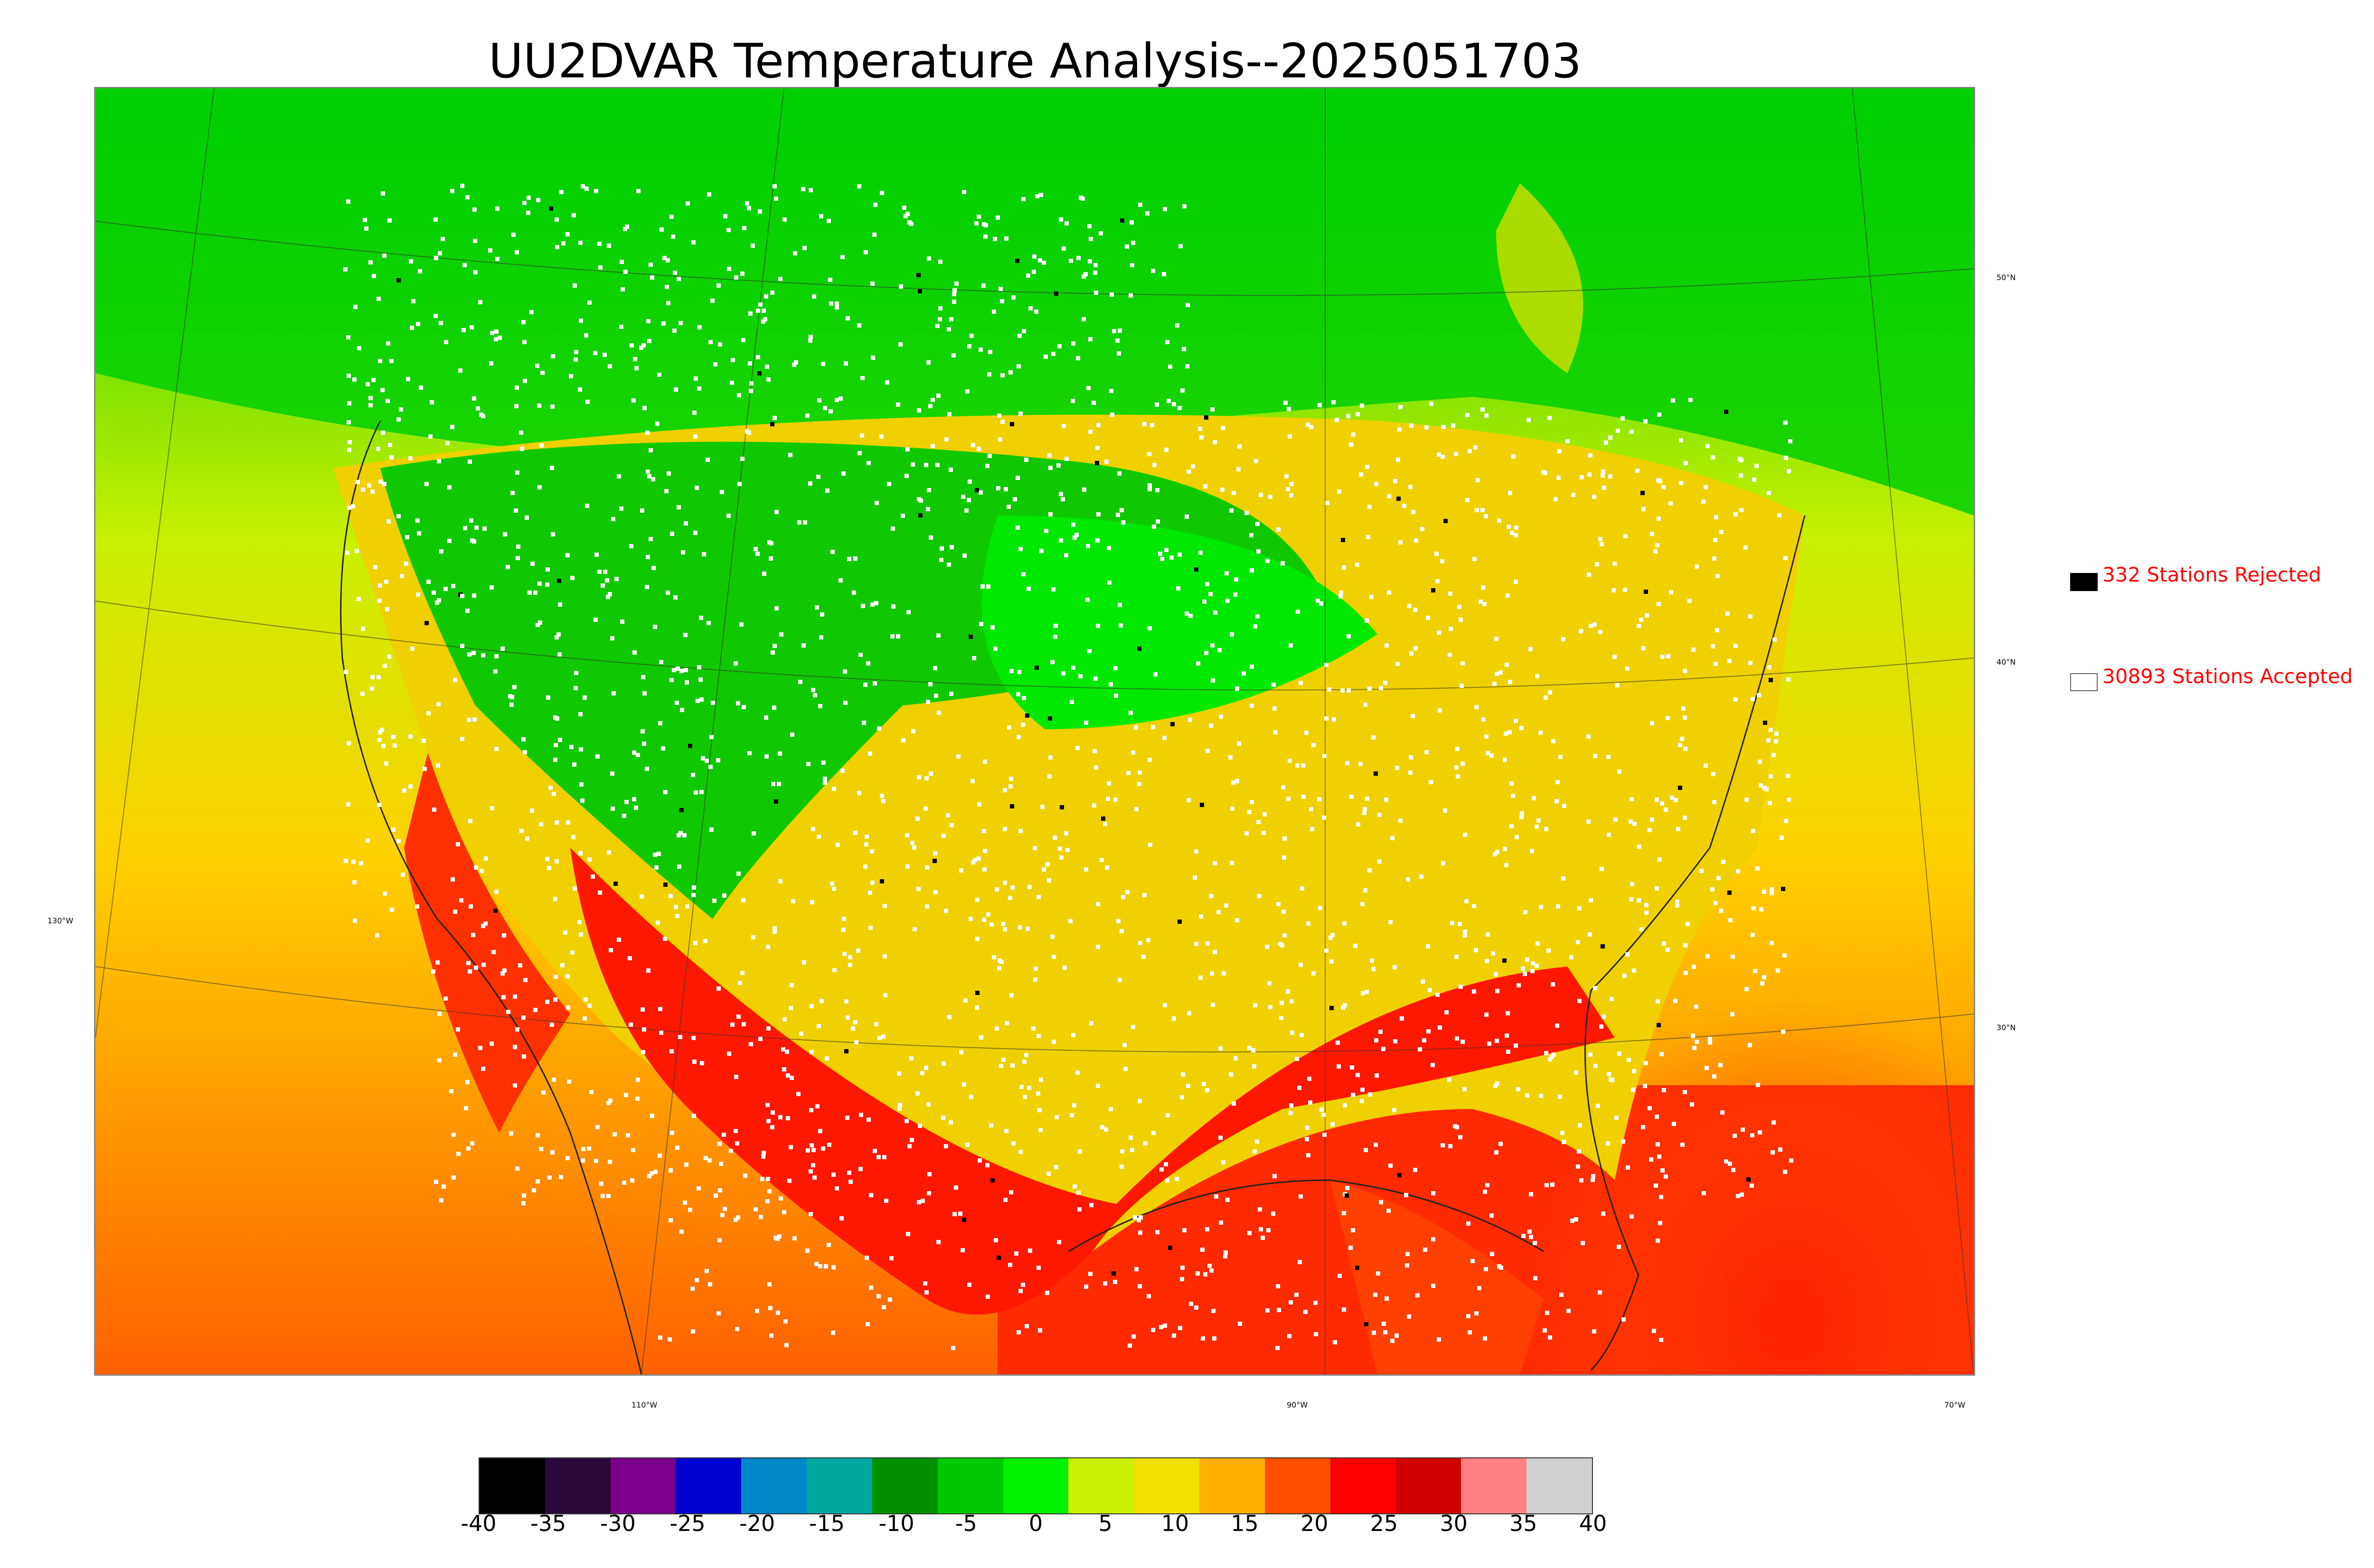  Describe the element at coordinates (491, 897) in the screenshot. I see `pacific-coast` at that location.